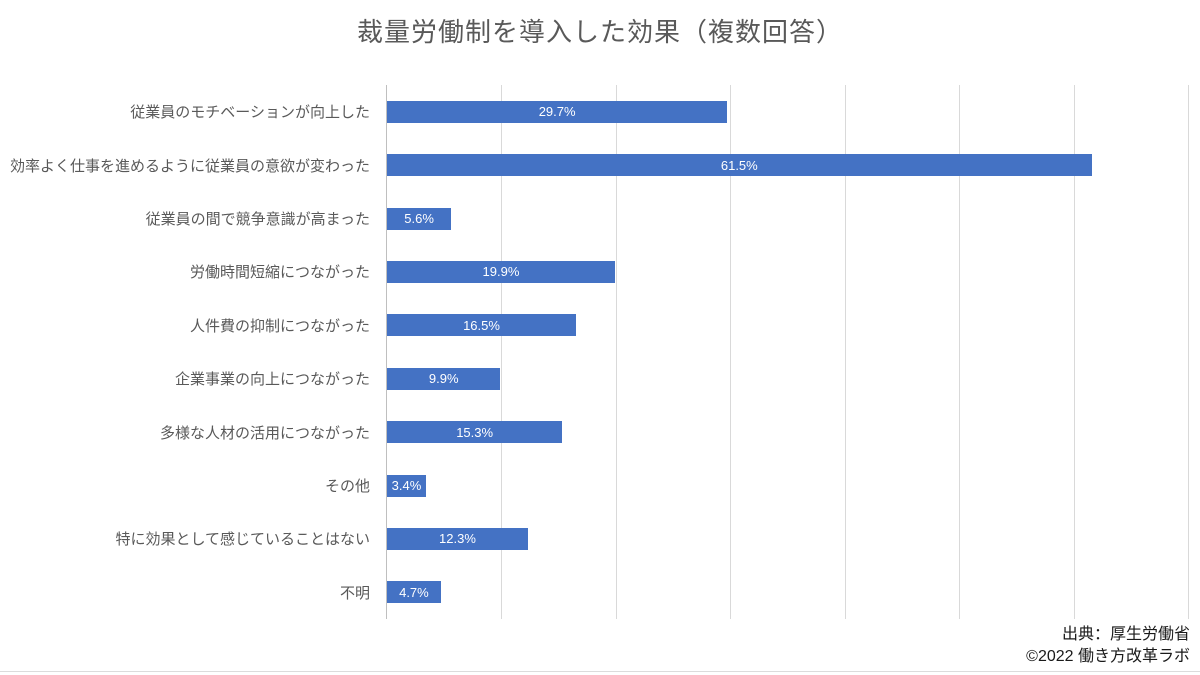  Describe the element at coordinates (1125, 634) in the screenshot. I see `source-text: 出典：厚生労働省` at that location.